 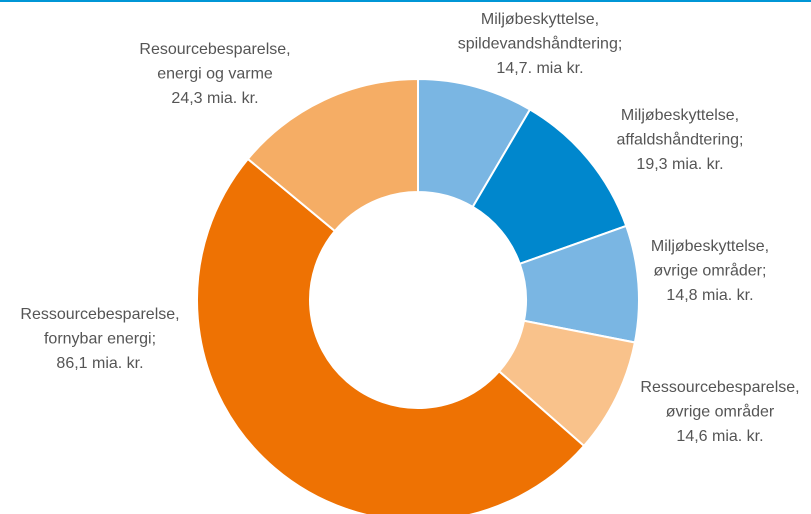 What do you see at coordinates (99, 363) in the screenshot?
I see `value-label: 86,1 mia. kr.` at bounding box center [99, 363].